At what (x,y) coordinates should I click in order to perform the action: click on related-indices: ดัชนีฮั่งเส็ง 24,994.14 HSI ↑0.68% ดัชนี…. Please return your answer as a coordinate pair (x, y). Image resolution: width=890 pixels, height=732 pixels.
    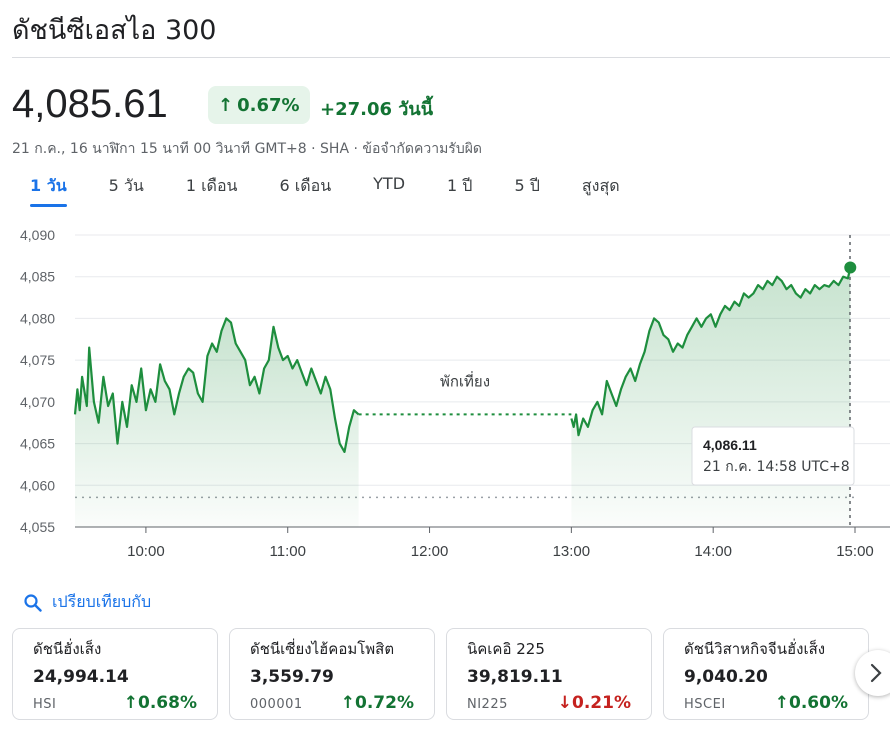
    Looking at the image, I should click on (446, 674).